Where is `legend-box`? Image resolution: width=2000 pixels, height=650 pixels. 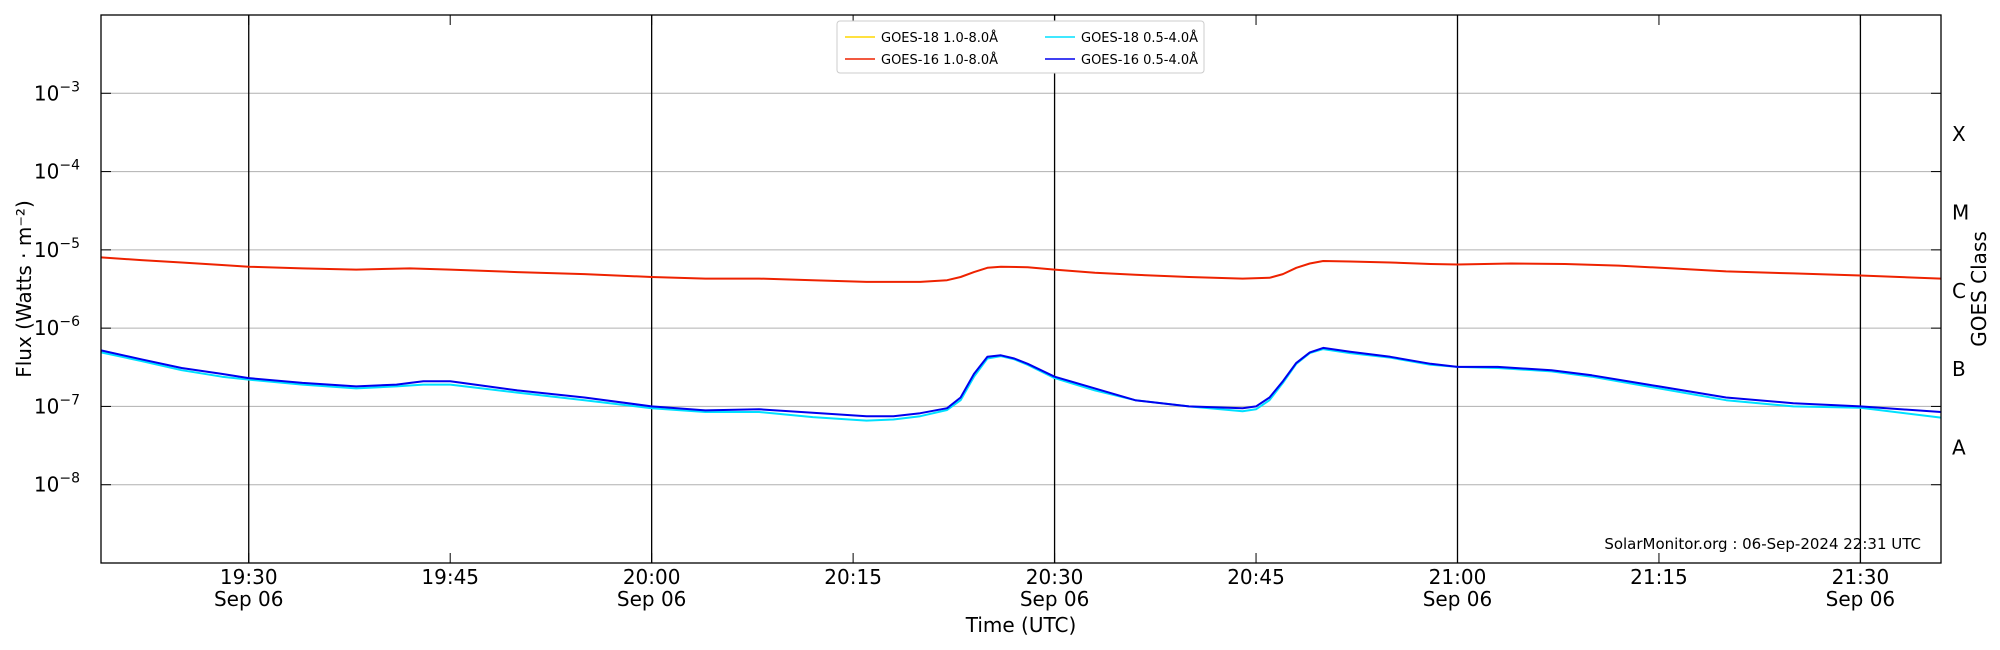 legend-box is located at coordinates (1020, 47).